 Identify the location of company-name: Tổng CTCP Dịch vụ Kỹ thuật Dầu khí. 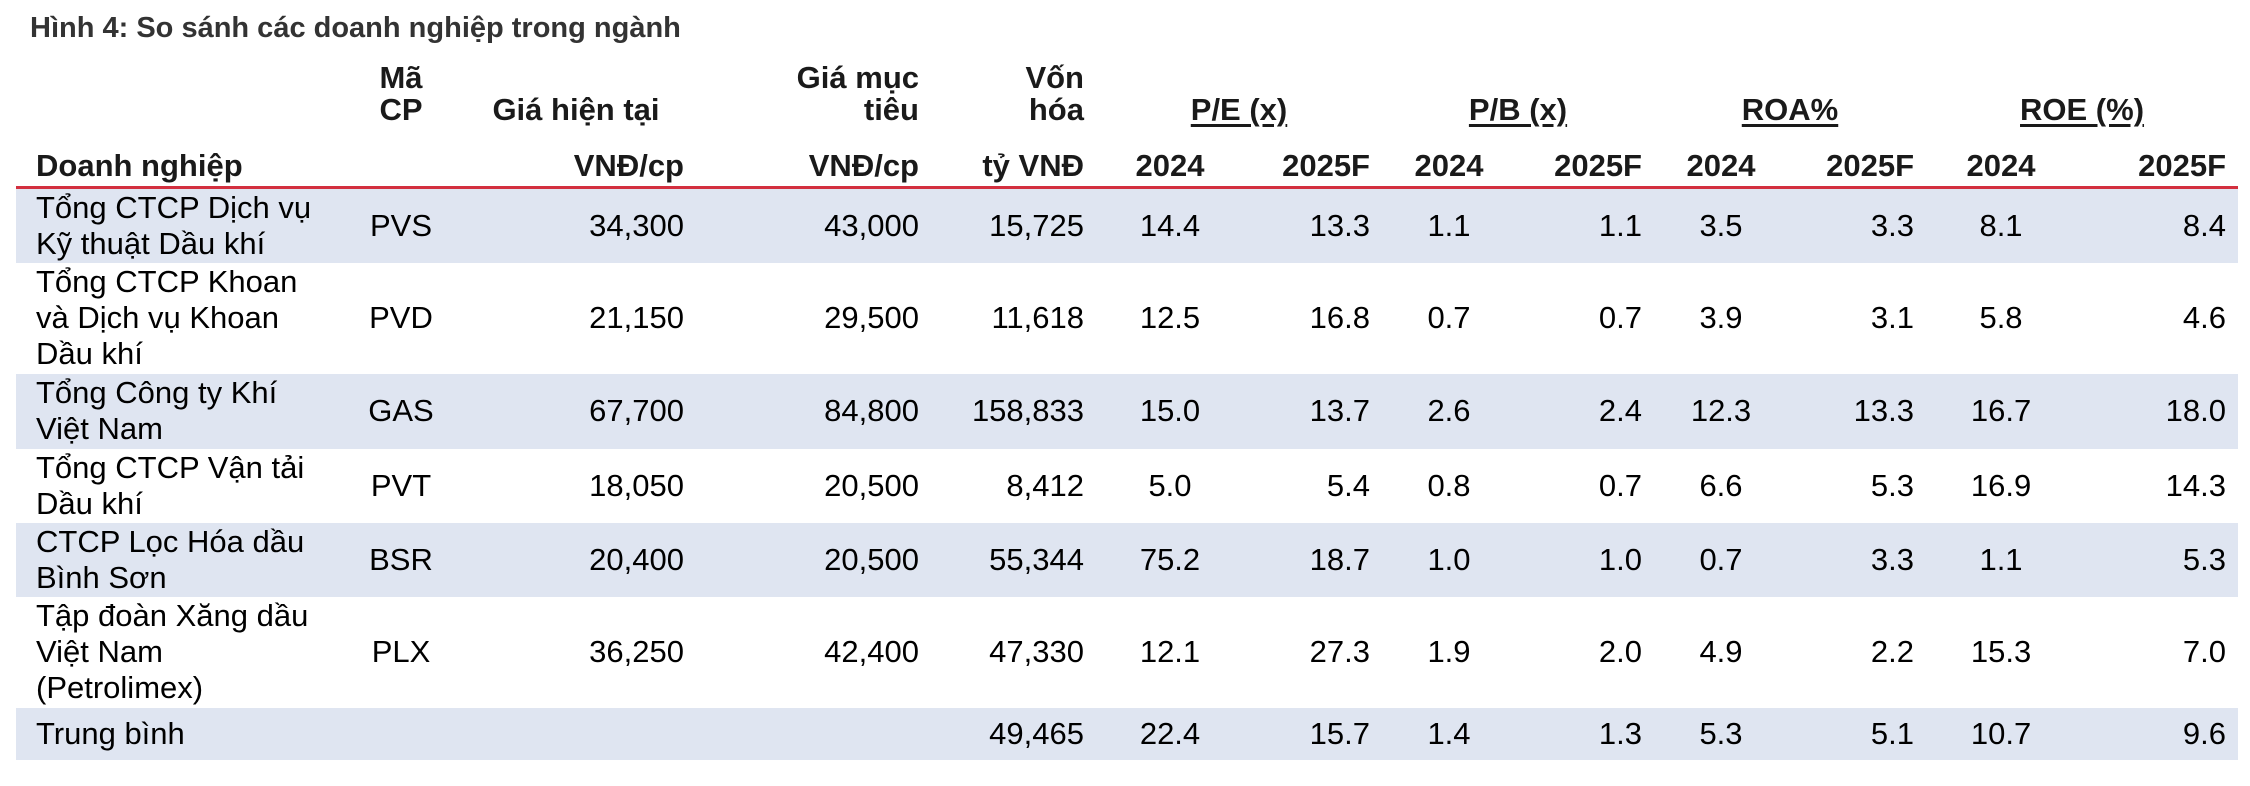
(181, 225).